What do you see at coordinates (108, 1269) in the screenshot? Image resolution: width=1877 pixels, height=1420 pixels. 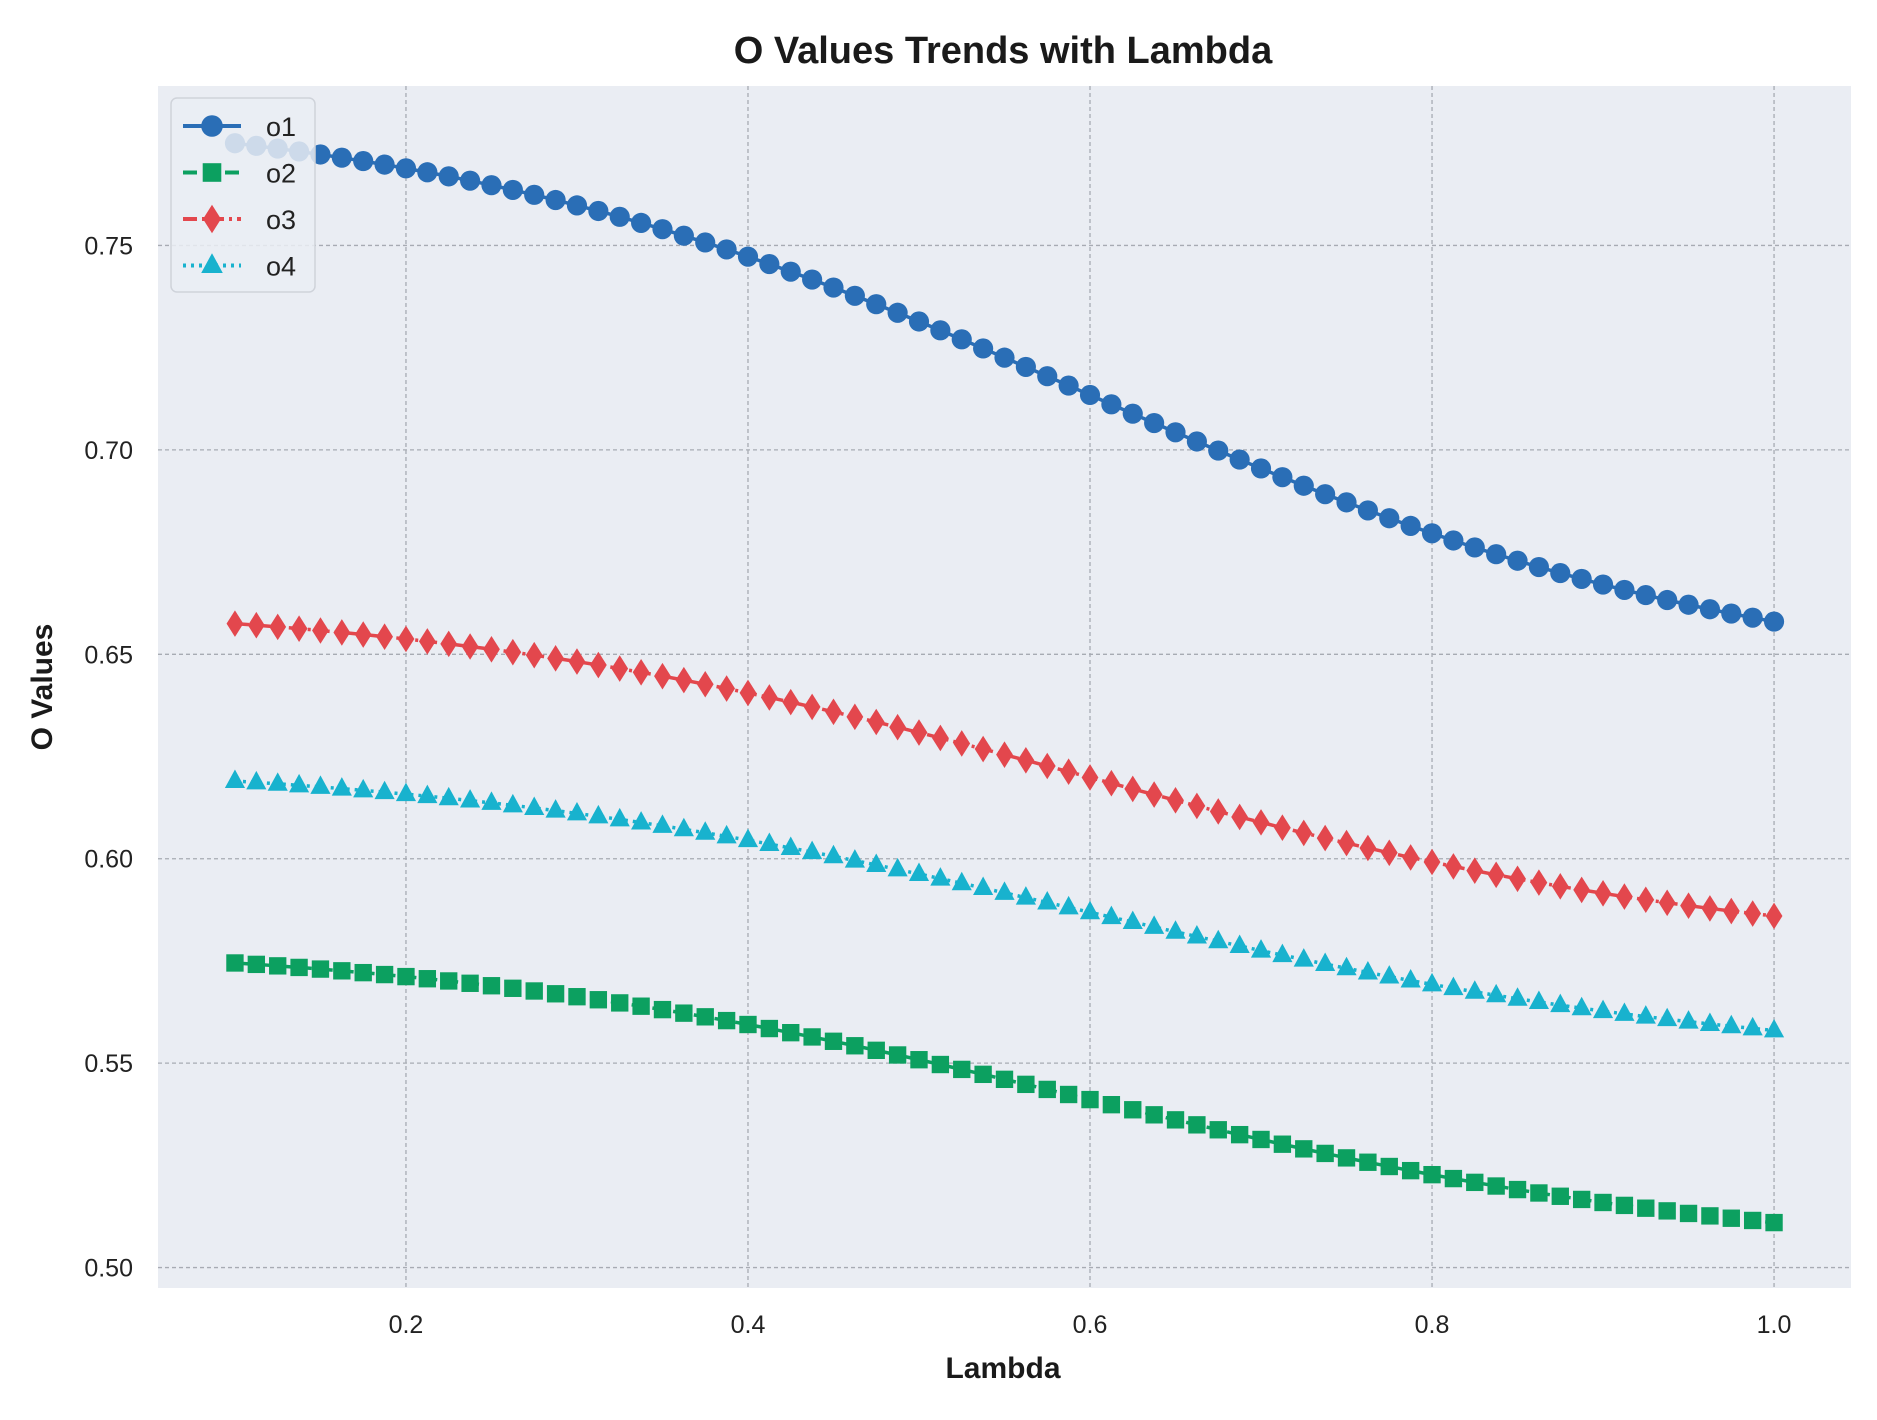 I see `y-tick-label: 0.50` at bounding box center [108, 1269].